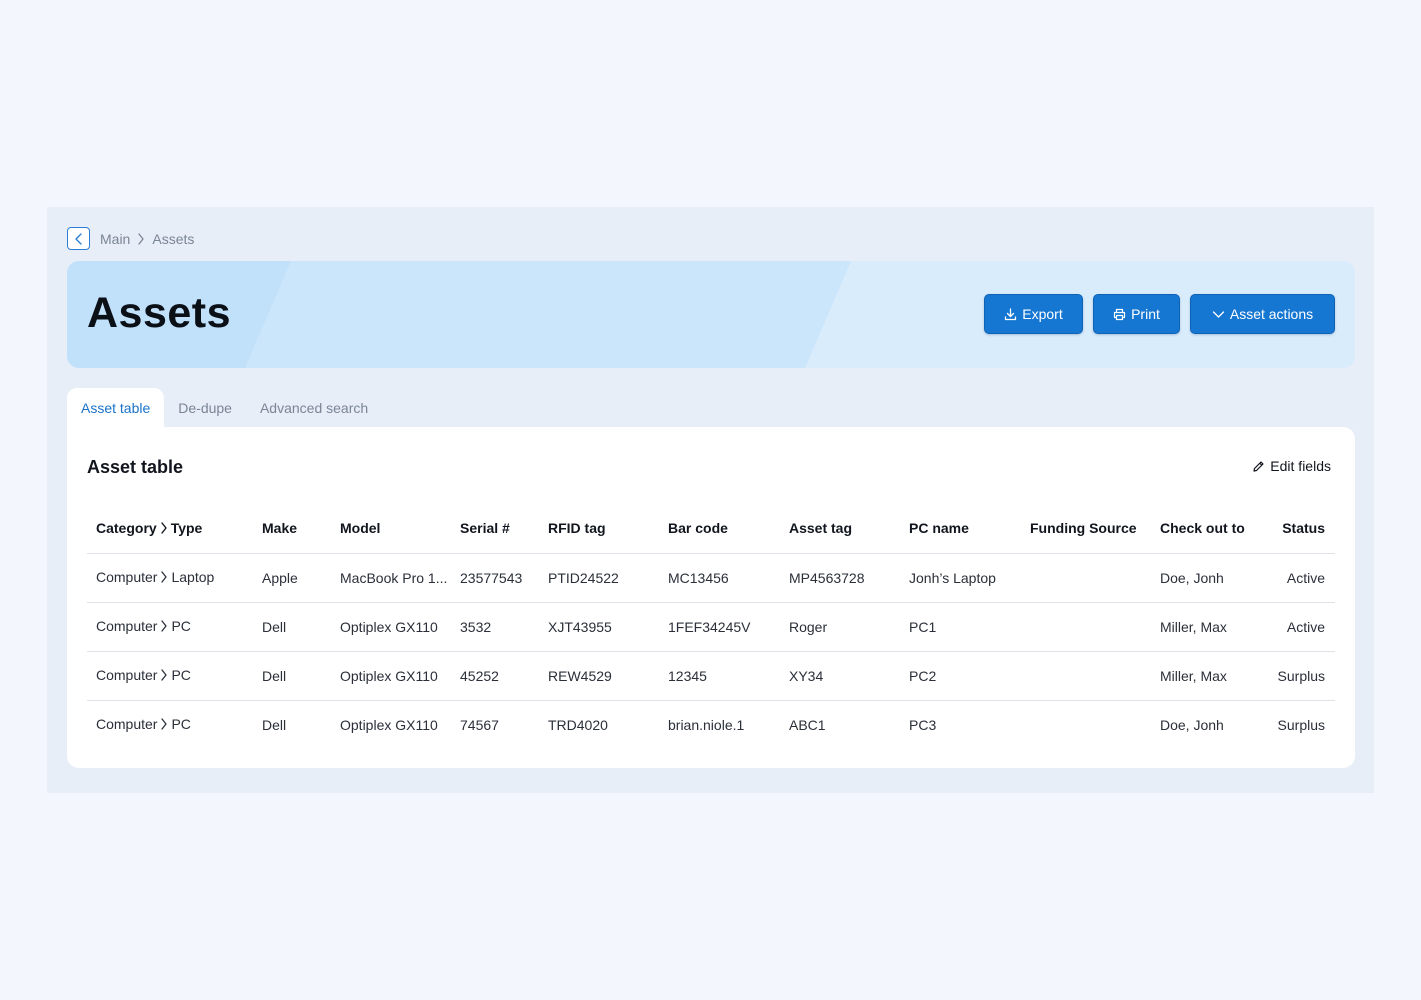 The height and width of the screenshot is (1000, 1421). What do you see at coordinates (719, 578) in the screenshot?
I see `bar-code-cell: MC13456` at bounding box center [719, 578].